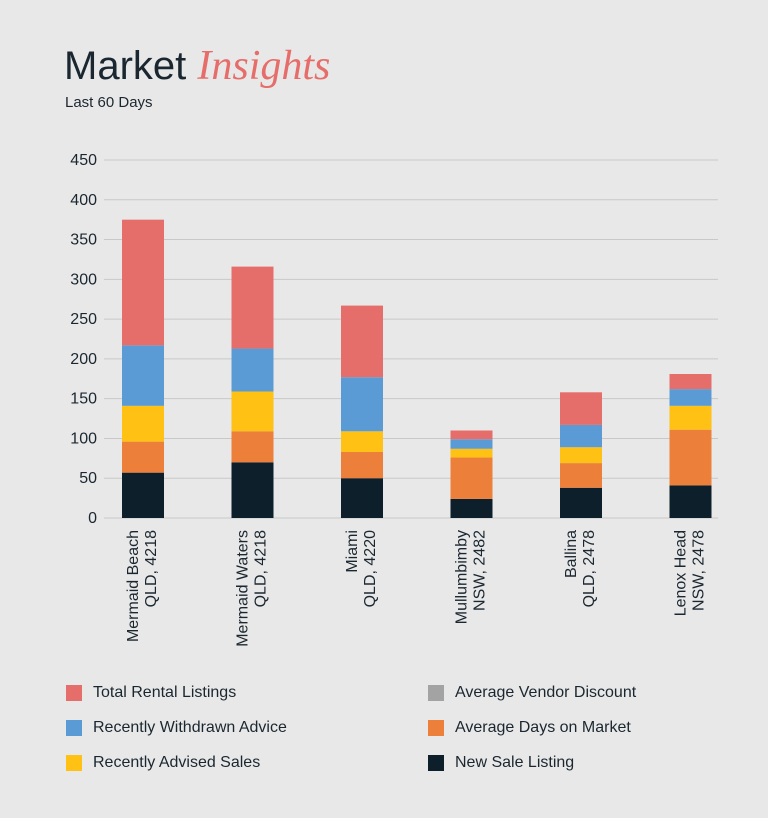 This screenshot has height=818, width=768. I want to click on x-tick-label-line: NSW, 2478, so click(699, 570).